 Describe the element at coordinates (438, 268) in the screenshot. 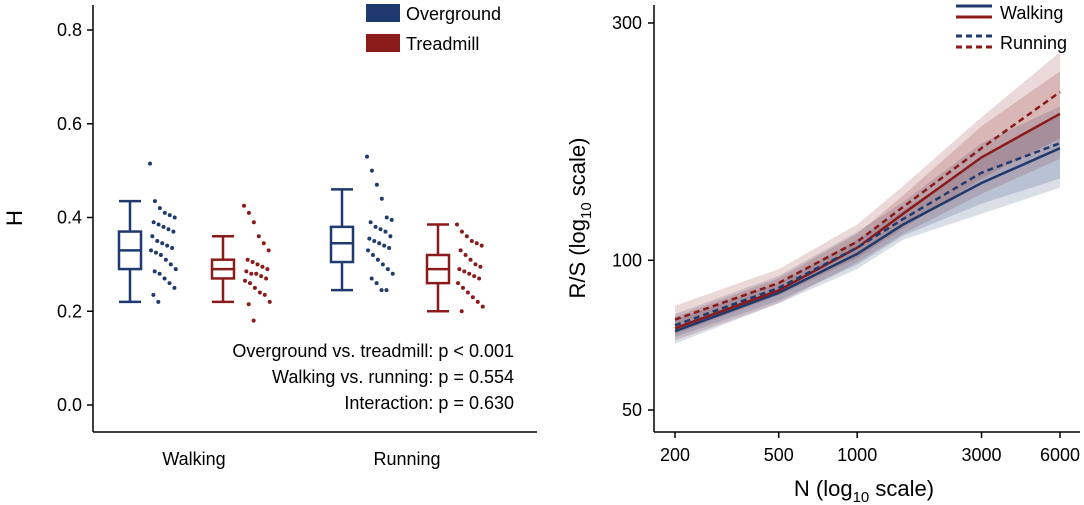

I see `box-treadmill-running` at that location.